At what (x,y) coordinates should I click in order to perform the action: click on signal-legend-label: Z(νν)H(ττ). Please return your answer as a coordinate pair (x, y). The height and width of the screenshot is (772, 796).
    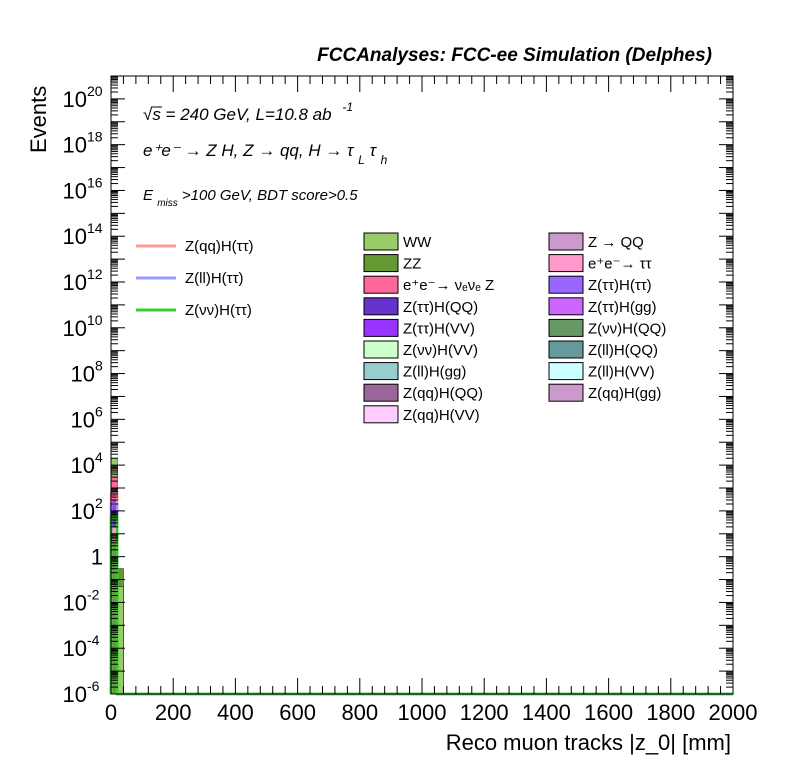
    Looking at the image, I should click on (218, 310).